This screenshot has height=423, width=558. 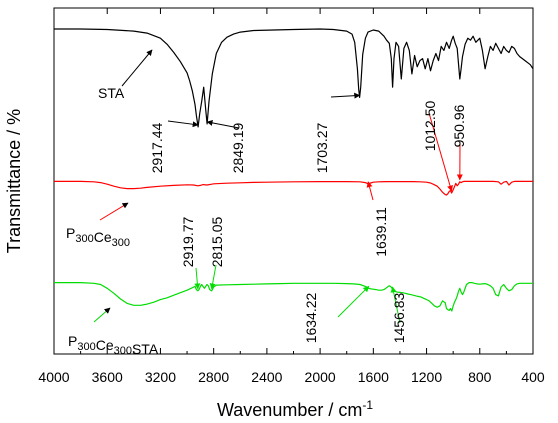 I want to click on series-label-P300Ce300STA: P300Ce300STA, so click(x=113, y=345).